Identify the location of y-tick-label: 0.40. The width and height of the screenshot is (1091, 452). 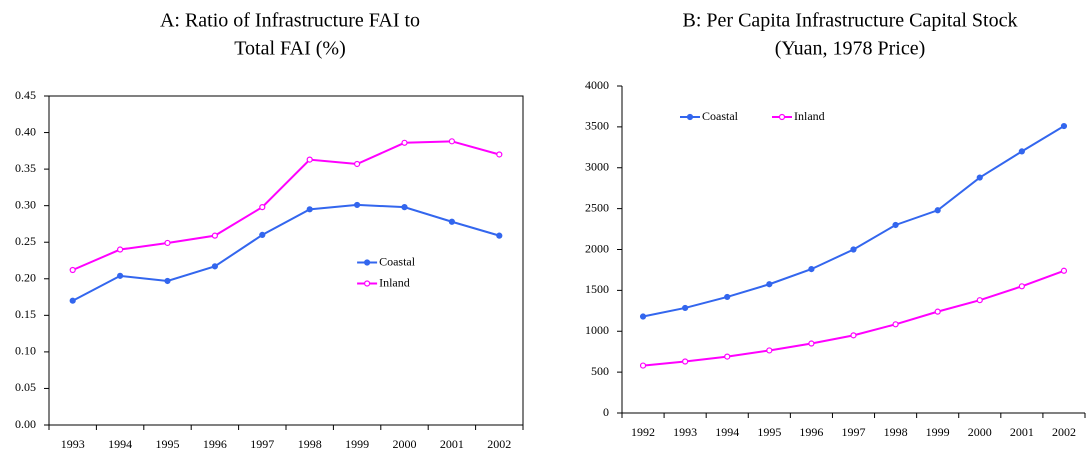
(25, 131).